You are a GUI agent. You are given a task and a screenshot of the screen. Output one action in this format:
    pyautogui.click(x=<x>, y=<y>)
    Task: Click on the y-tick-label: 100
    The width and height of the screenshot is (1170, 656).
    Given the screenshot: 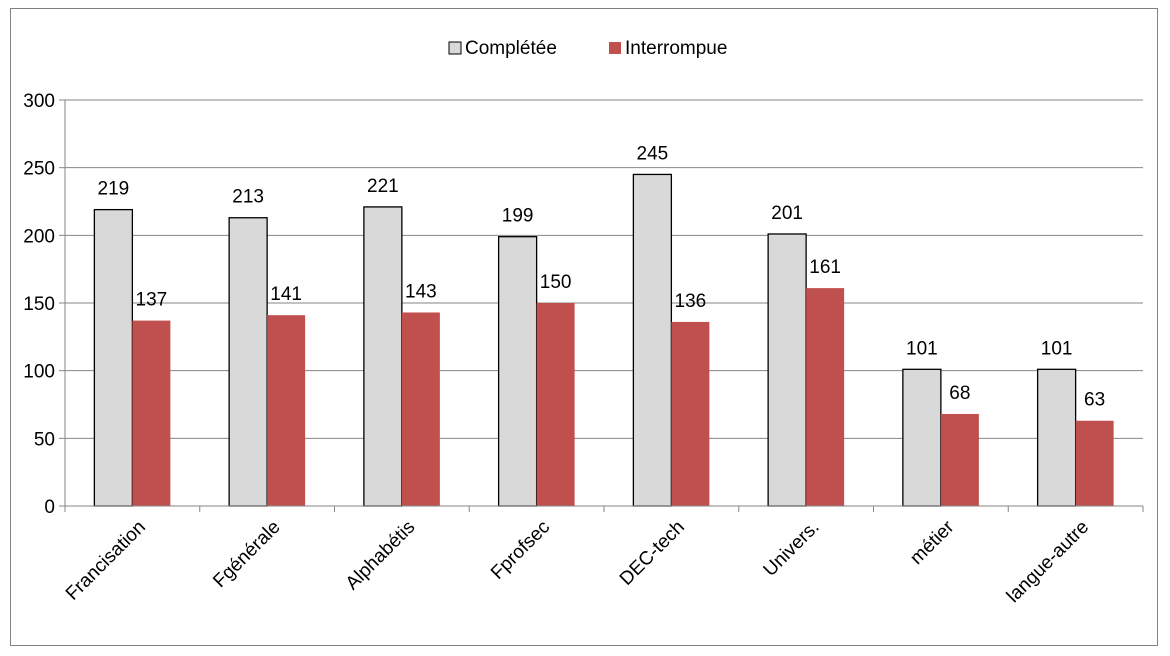 What is the action you would take?
    pyautogui.click(x=39, y=372)
    